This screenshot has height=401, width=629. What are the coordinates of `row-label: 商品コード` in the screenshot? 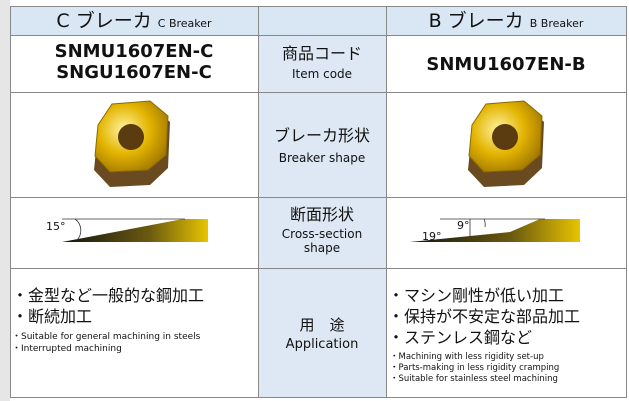 It's located at (322, 53).